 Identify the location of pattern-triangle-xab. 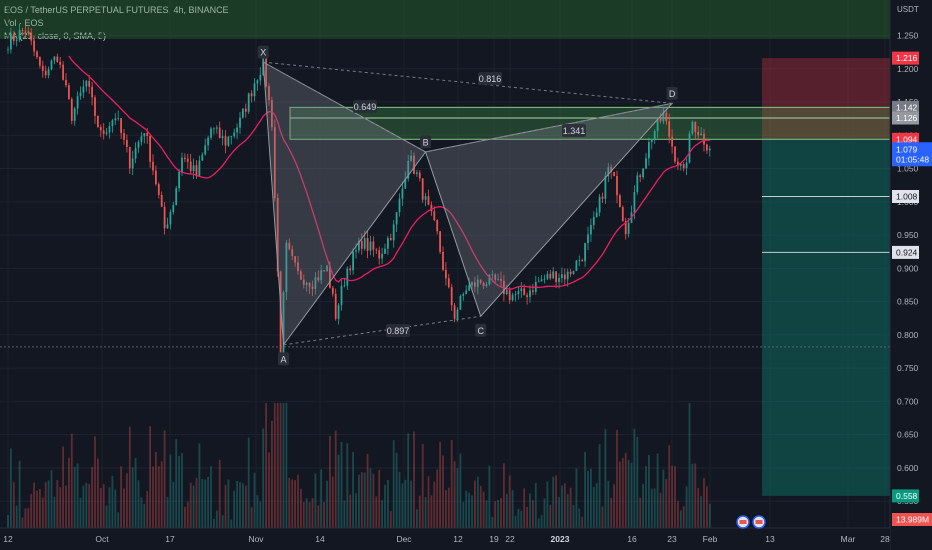
(344, 204).